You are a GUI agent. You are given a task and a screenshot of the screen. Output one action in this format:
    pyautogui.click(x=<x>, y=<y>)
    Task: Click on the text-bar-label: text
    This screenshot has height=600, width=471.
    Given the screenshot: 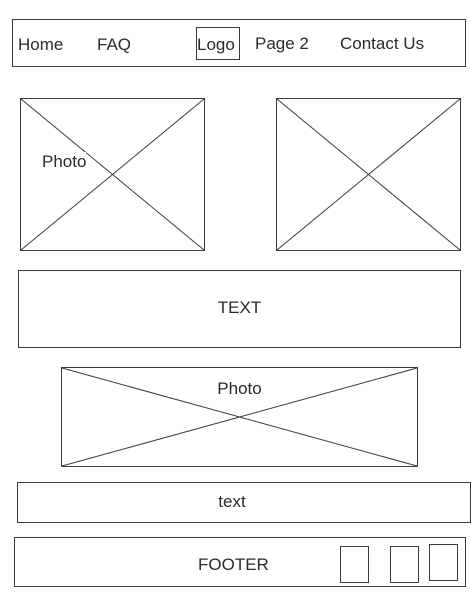 What is the action you would take?
    pyautogui.click(x=232, y=501)
    